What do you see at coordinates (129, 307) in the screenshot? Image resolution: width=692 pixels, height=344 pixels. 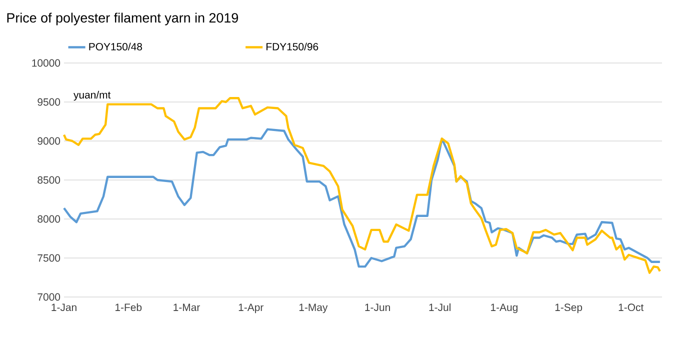 I see `x-tick-label: 1-Feb` at bounding box center [129, 307].